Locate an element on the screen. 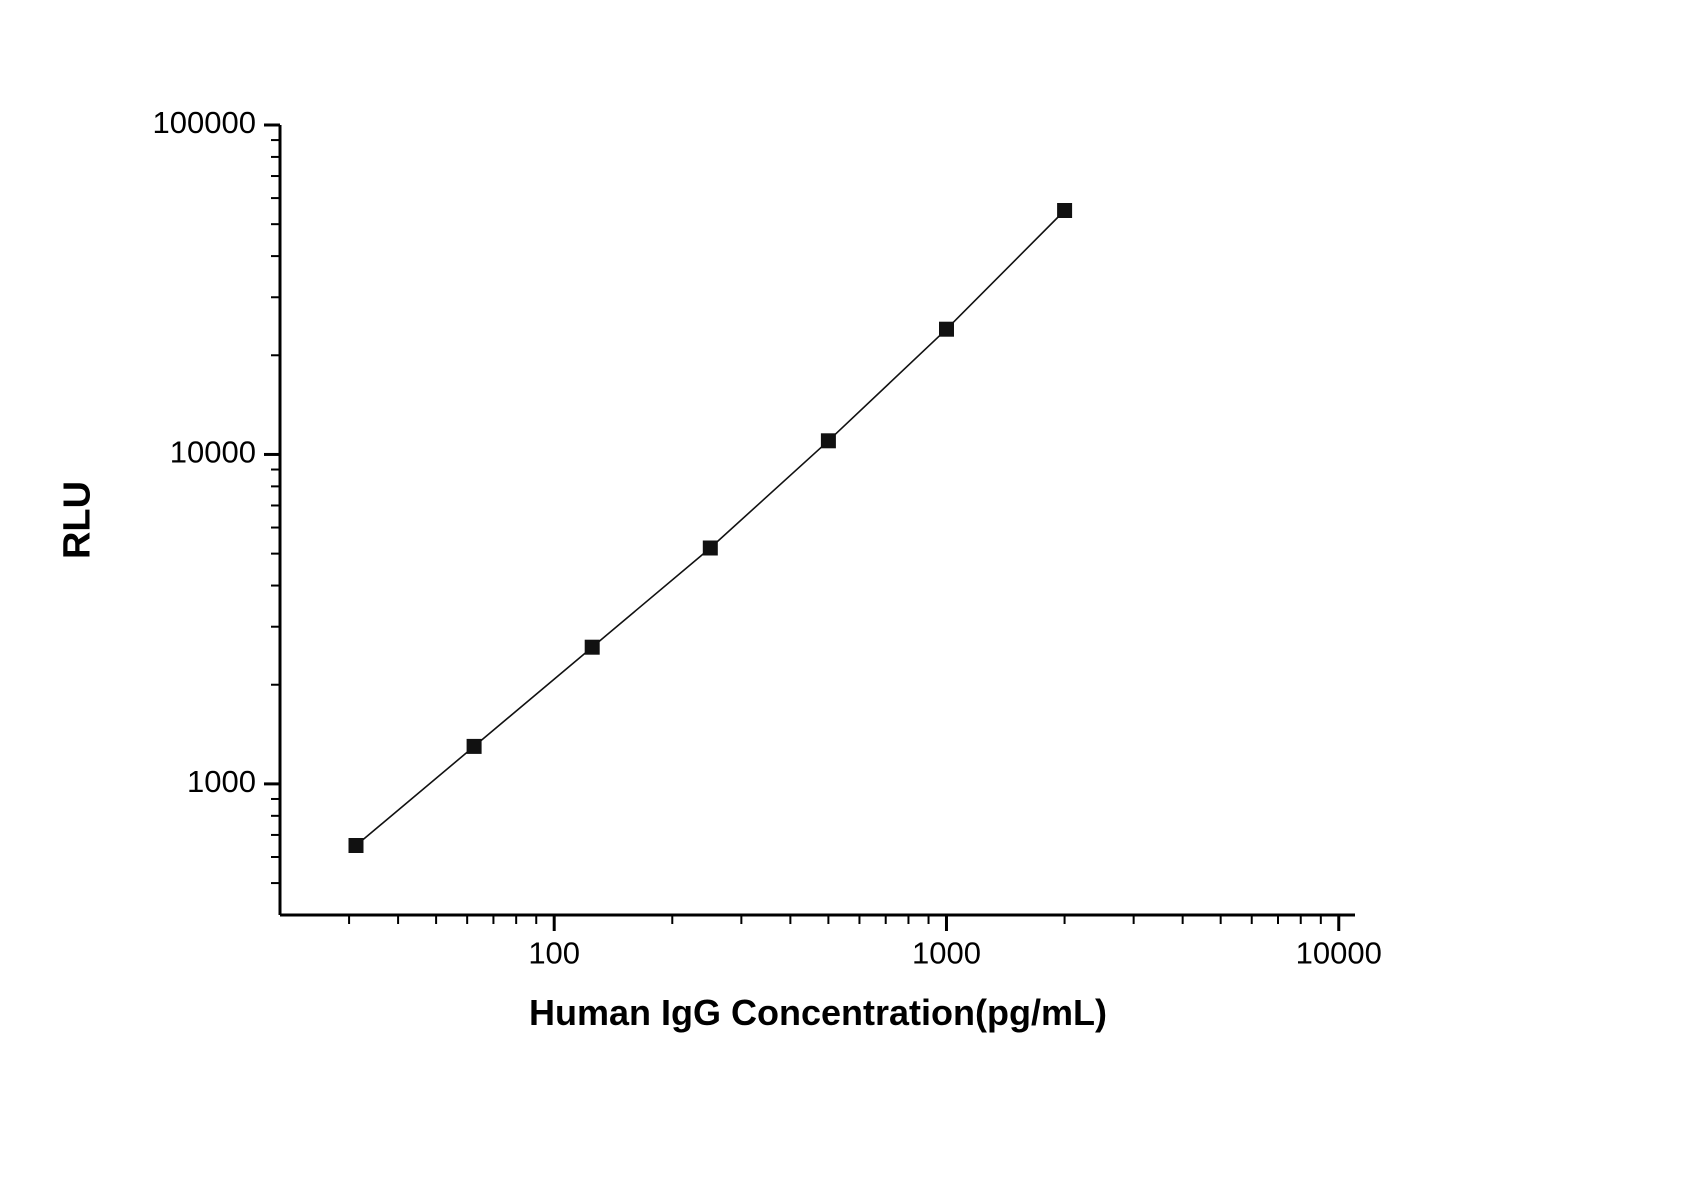 This screenshot has width=1695, height=1189. x-axis: 100 1000 10000 is located at coordinates (831, 941).